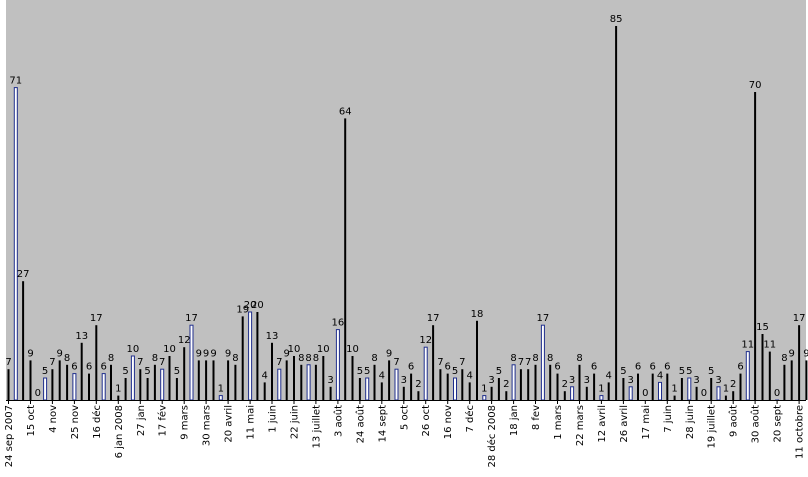  Describe the element at coordinates (345, 111) in the screenshot. I see `data-label: 64` at that location.